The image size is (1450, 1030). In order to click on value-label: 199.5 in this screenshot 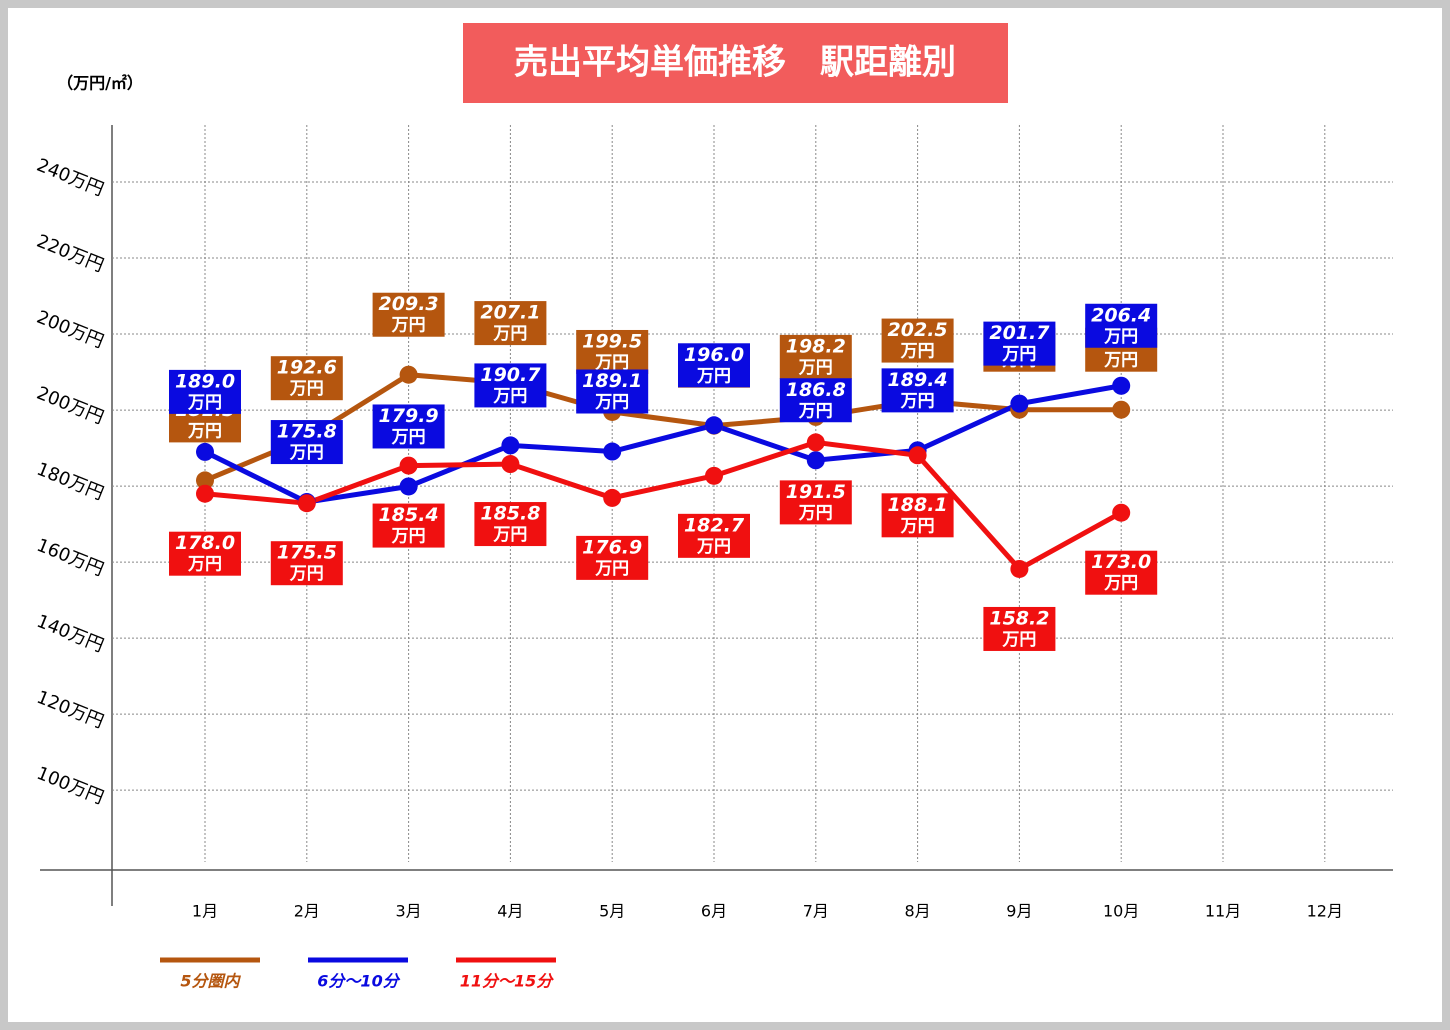, I will do `click(612, 341)`.